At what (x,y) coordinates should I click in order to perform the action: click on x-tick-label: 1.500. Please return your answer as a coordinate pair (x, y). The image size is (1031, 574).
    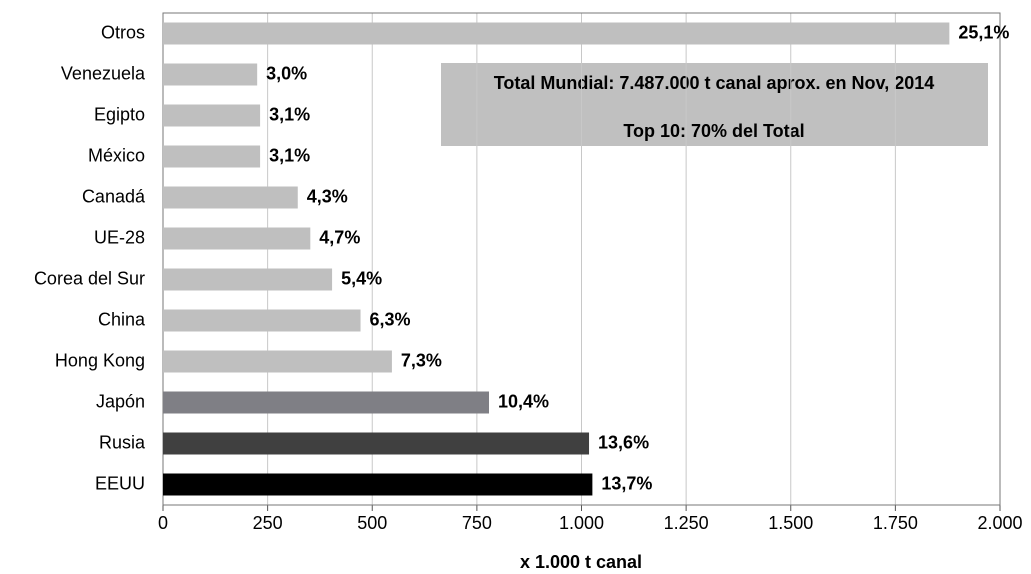
    Looking at the image, I should click on (790, 523).